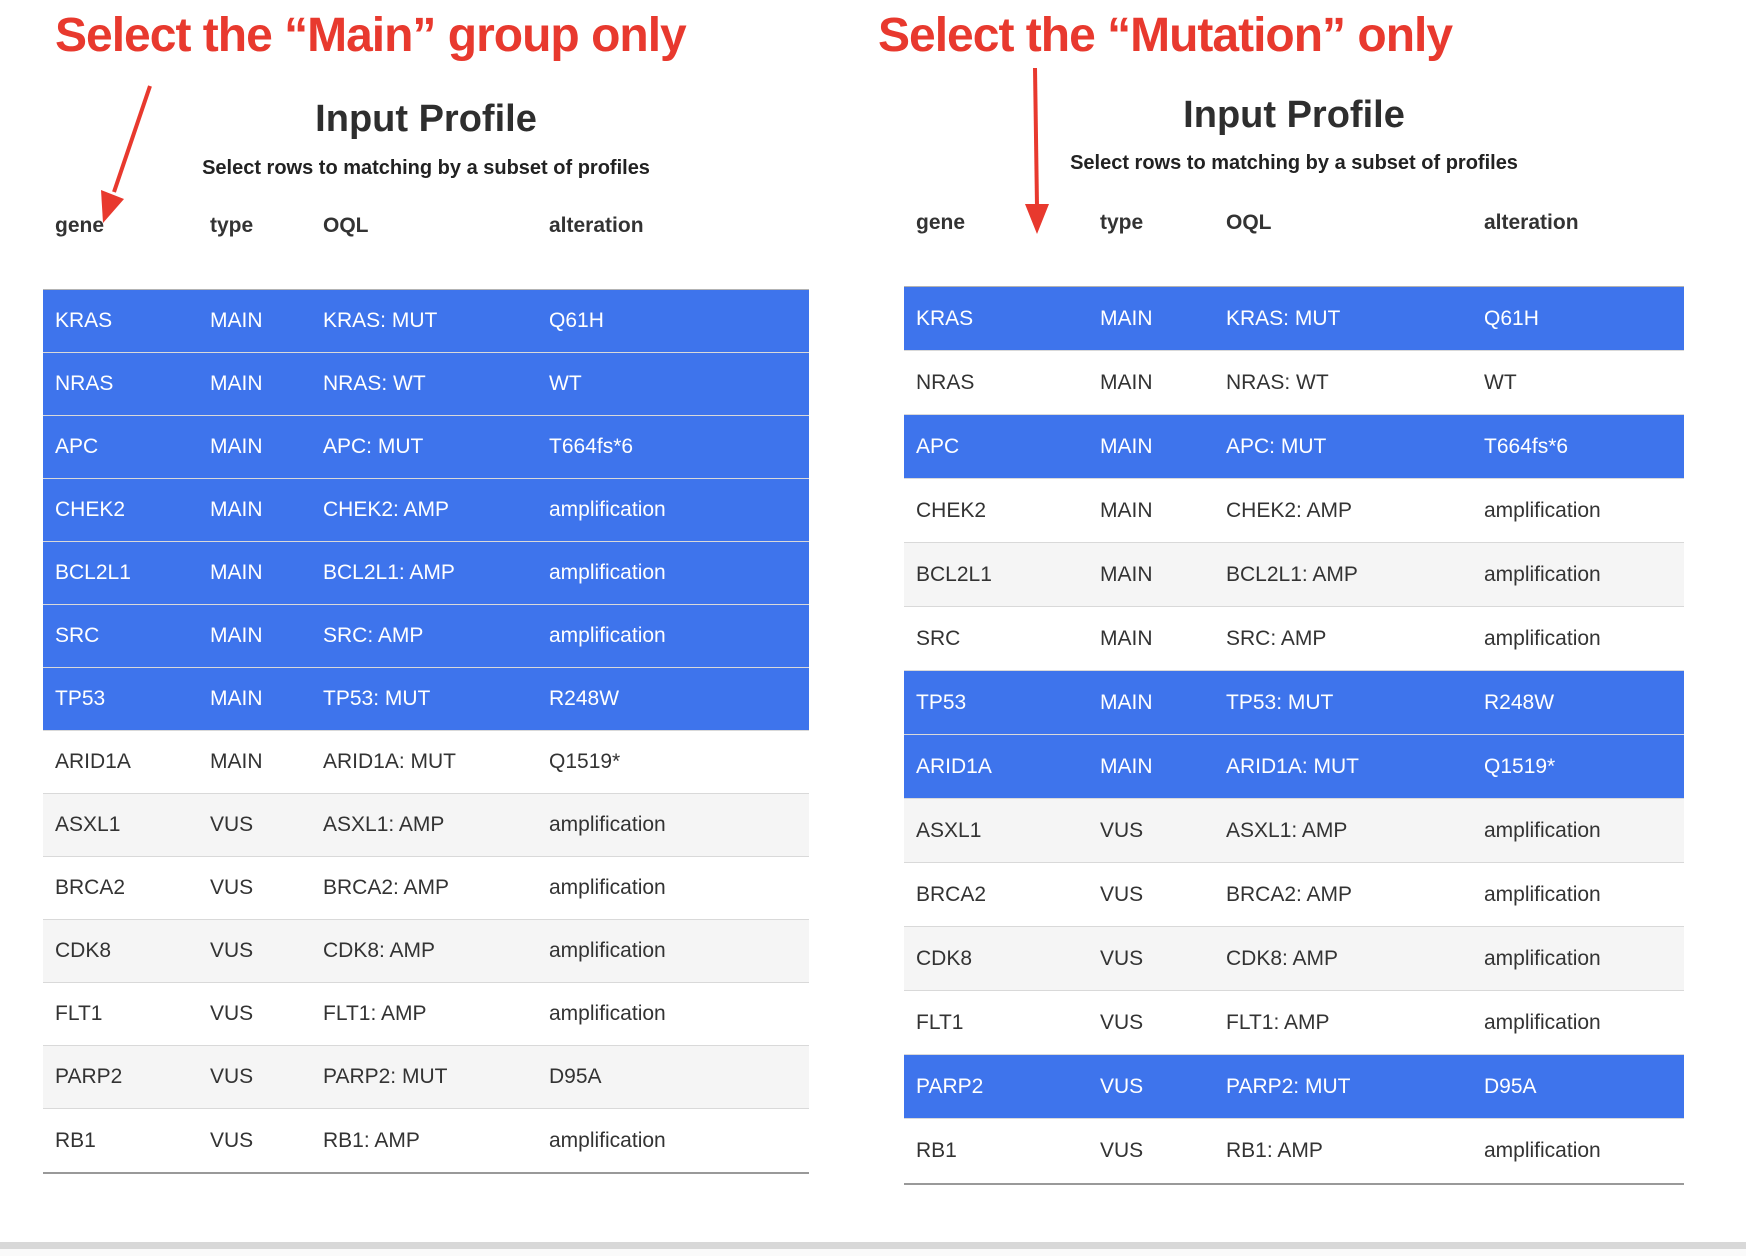  What do you see at coordinates (1531, 222) in the screenshot?
I see `column-header-alteration: alteration` at bounding box center [1531, 222].